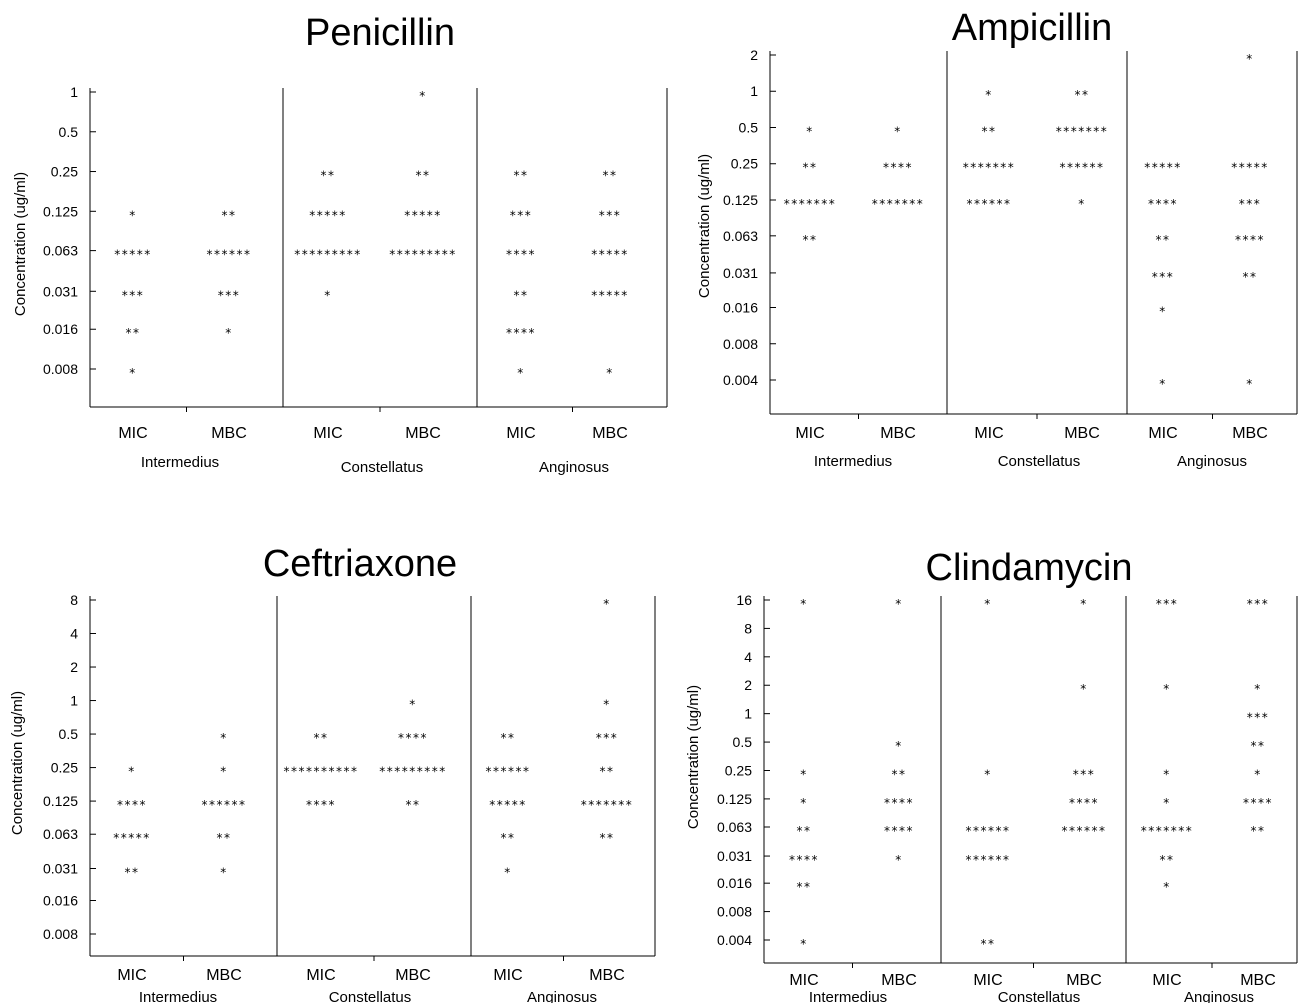 Image resolution: width=1298 pixels, height=1003 pixels. I want to click on chart-title: Clindamycin, so click(1029, 568).